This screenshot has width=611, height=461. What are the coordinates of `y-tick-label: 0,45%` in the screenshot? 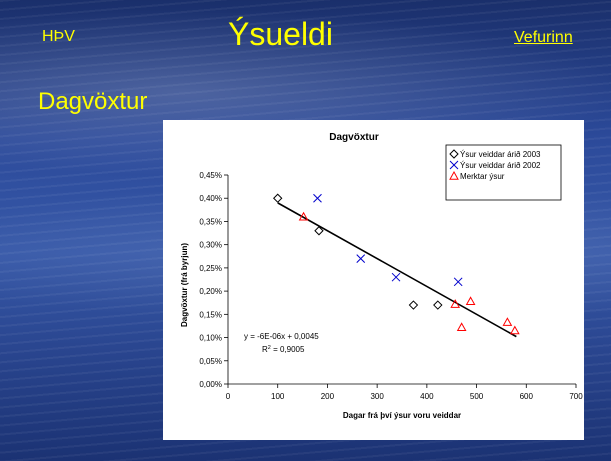 It's located at (210, 175).